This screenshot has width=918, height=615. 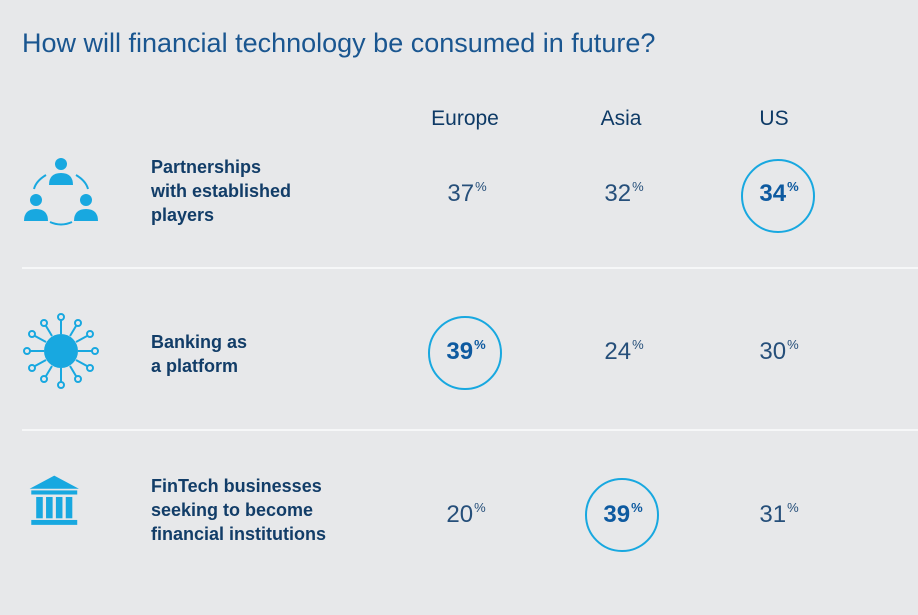 What do you see at coordinates (774, 118) in the screenshot?
I see `column-header-us: US` at bounding box center [774, 118].